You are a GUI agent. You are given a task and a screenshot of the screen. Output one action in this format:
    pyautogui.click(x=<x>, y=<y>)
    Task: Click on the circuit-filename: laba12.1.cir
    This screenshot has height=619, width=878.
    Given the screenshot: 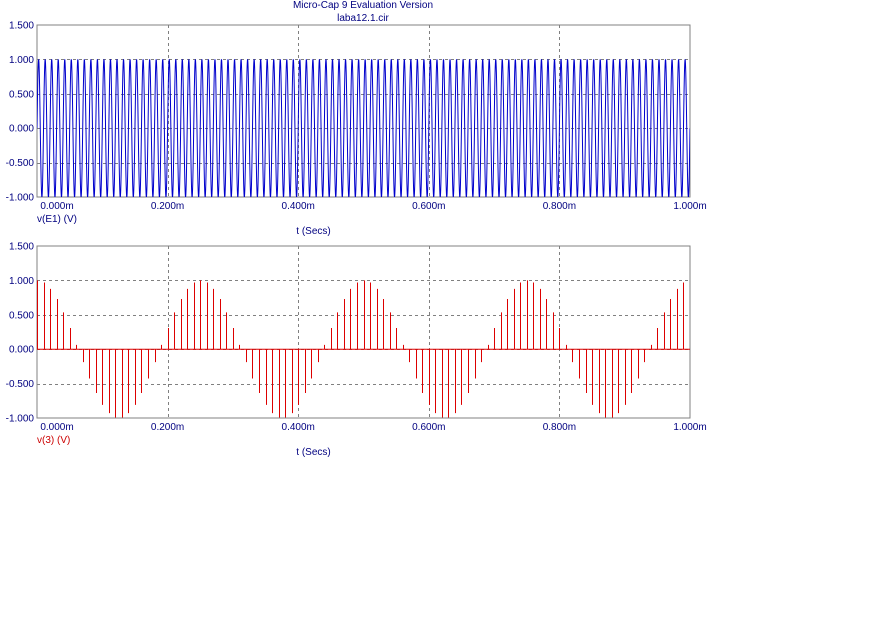 What is the action you would take?
    pyautogui.click(x=363, y=18)
    